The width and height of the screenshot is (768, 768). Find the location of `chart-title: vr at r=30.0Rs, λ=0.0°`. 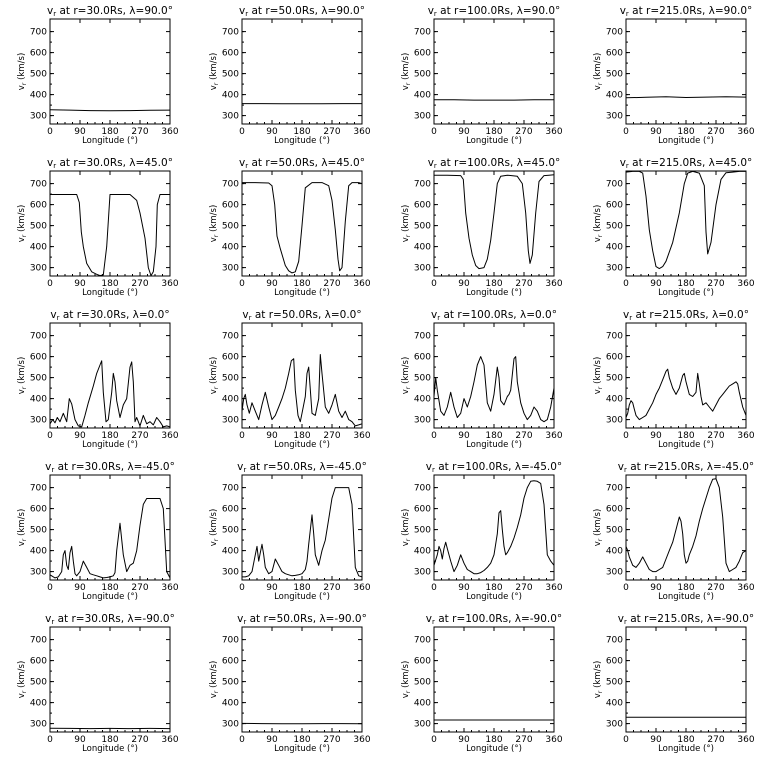

chart-title: vr at r=30.0Rs, λ=0.0° is located at coordinates (109, 315).